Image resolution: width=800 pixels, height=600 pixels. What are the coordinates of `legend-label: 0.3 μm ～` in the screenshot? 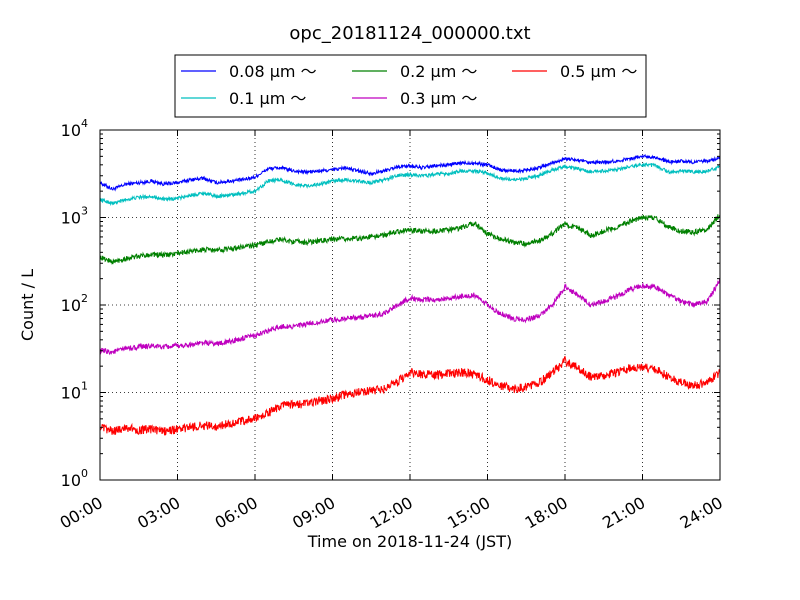 It's located at (438, 98).